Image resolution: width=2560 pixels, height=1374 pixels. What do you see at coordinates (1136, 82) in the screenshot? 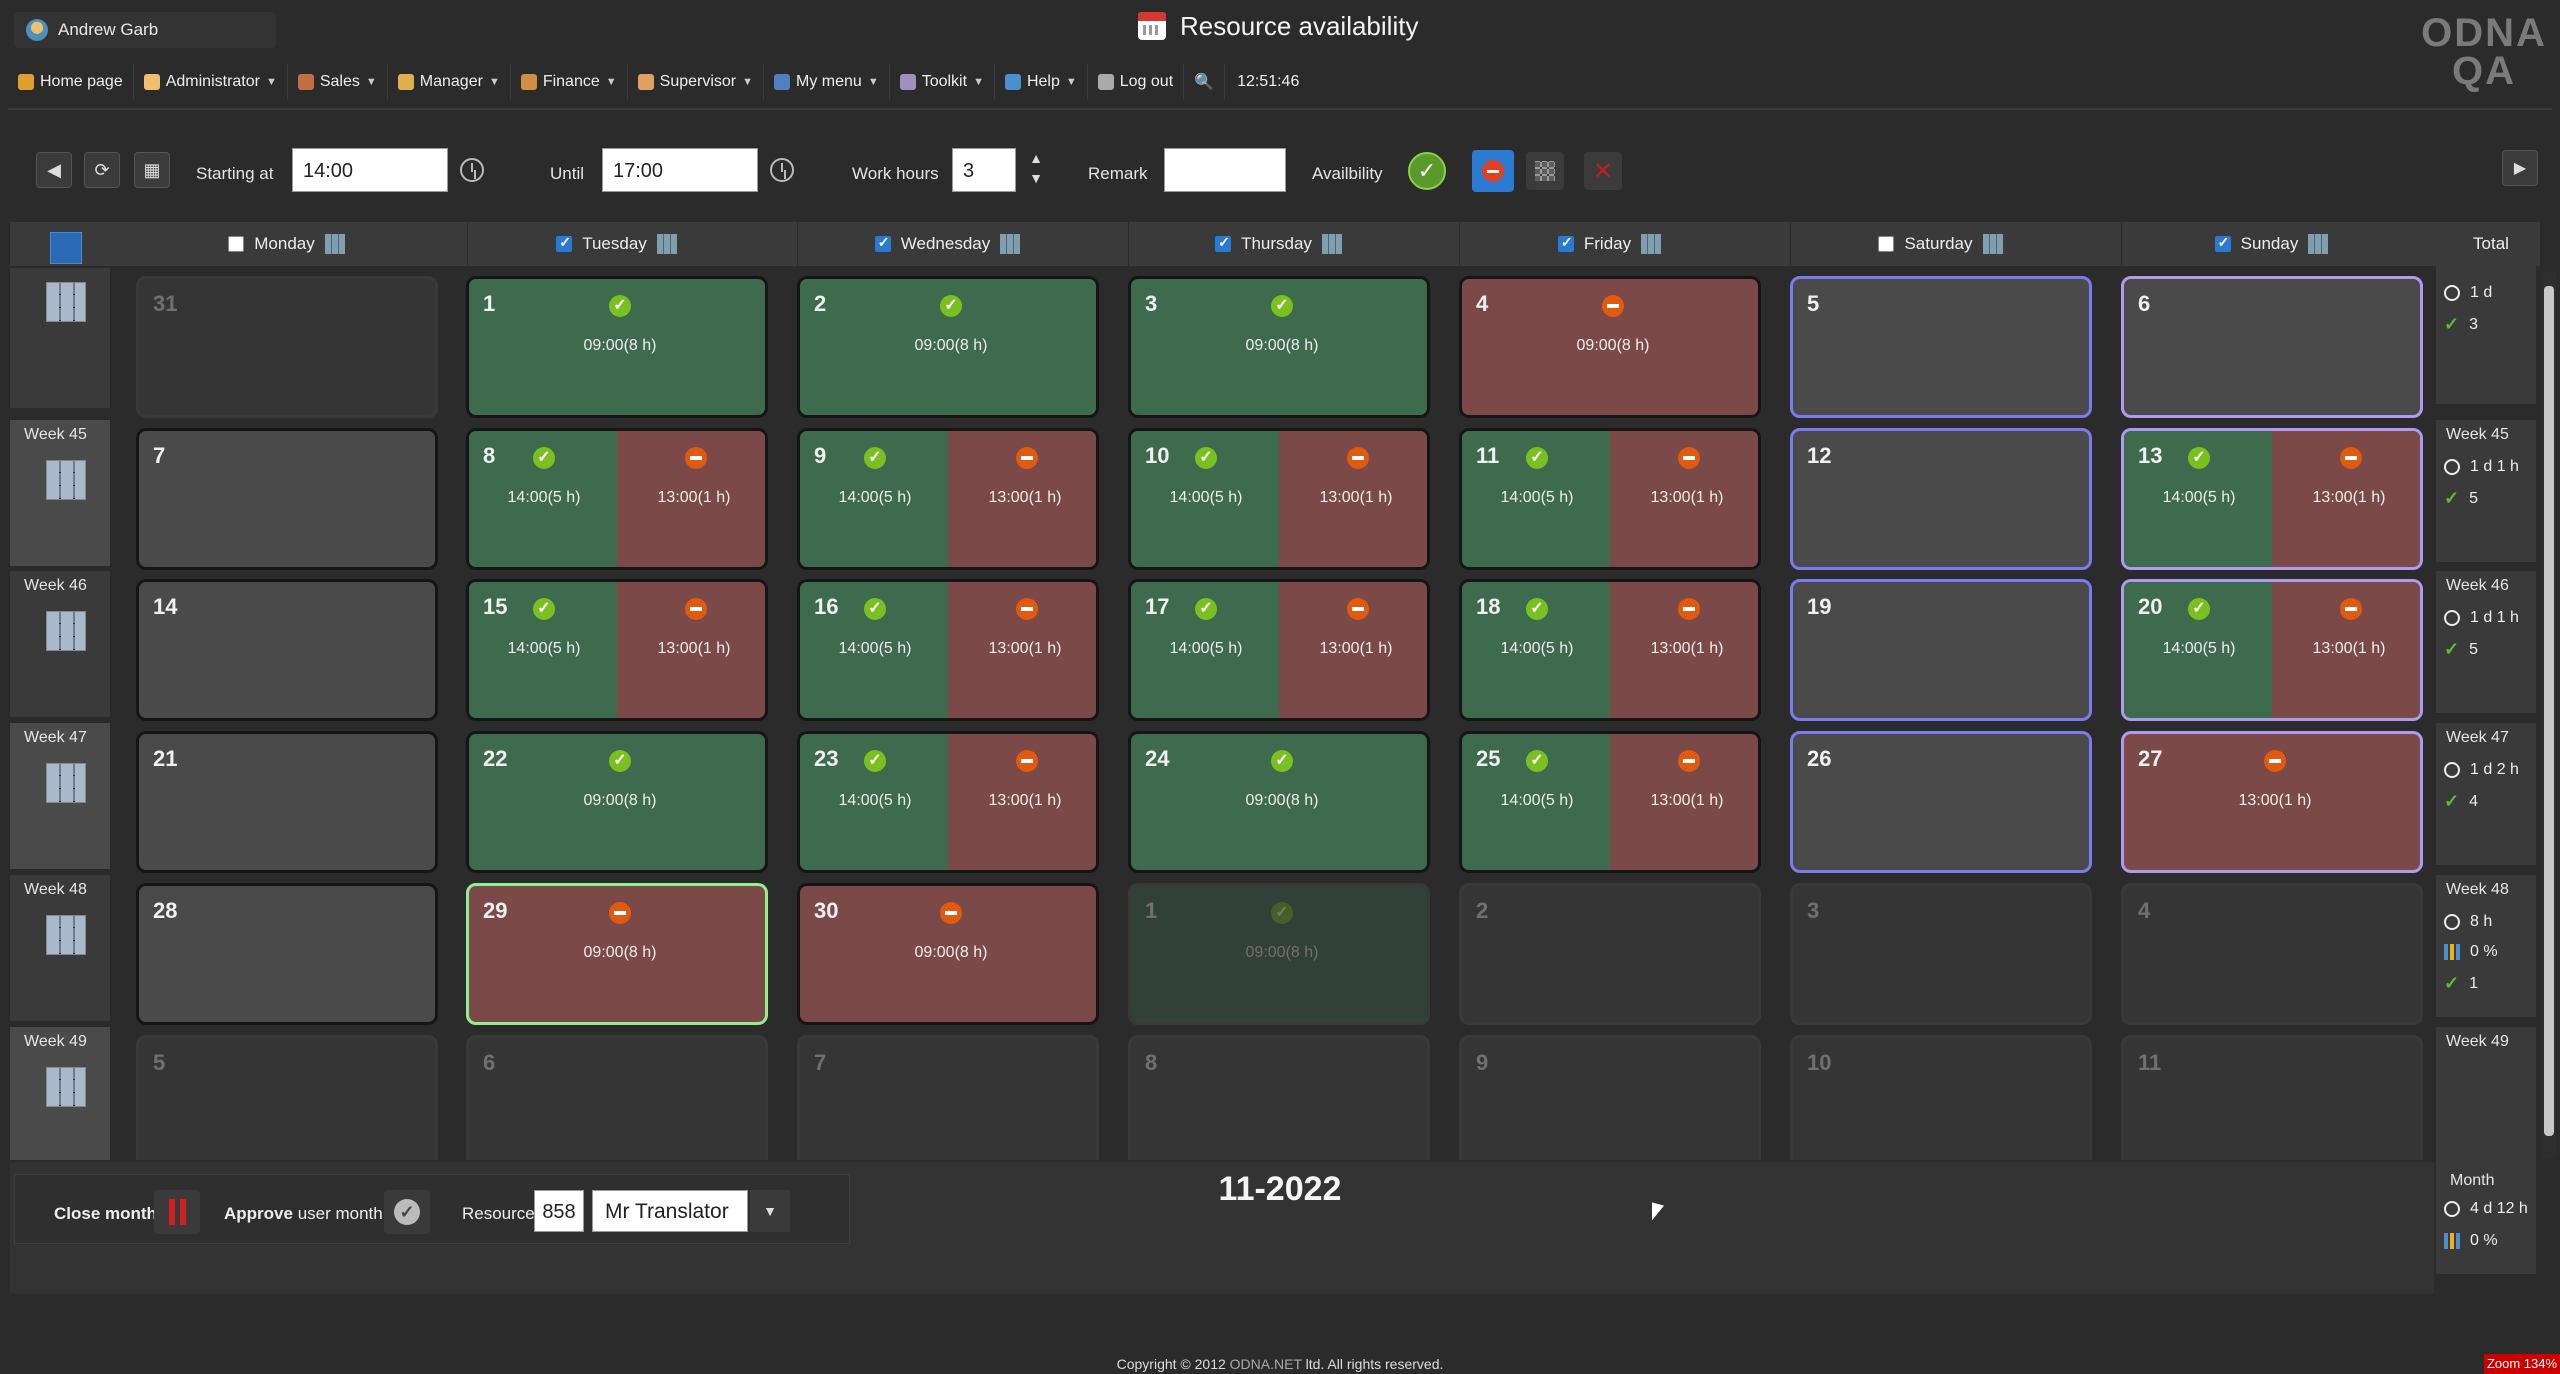
I see `menu-item: Log out` at bounding box center [1136, 82].